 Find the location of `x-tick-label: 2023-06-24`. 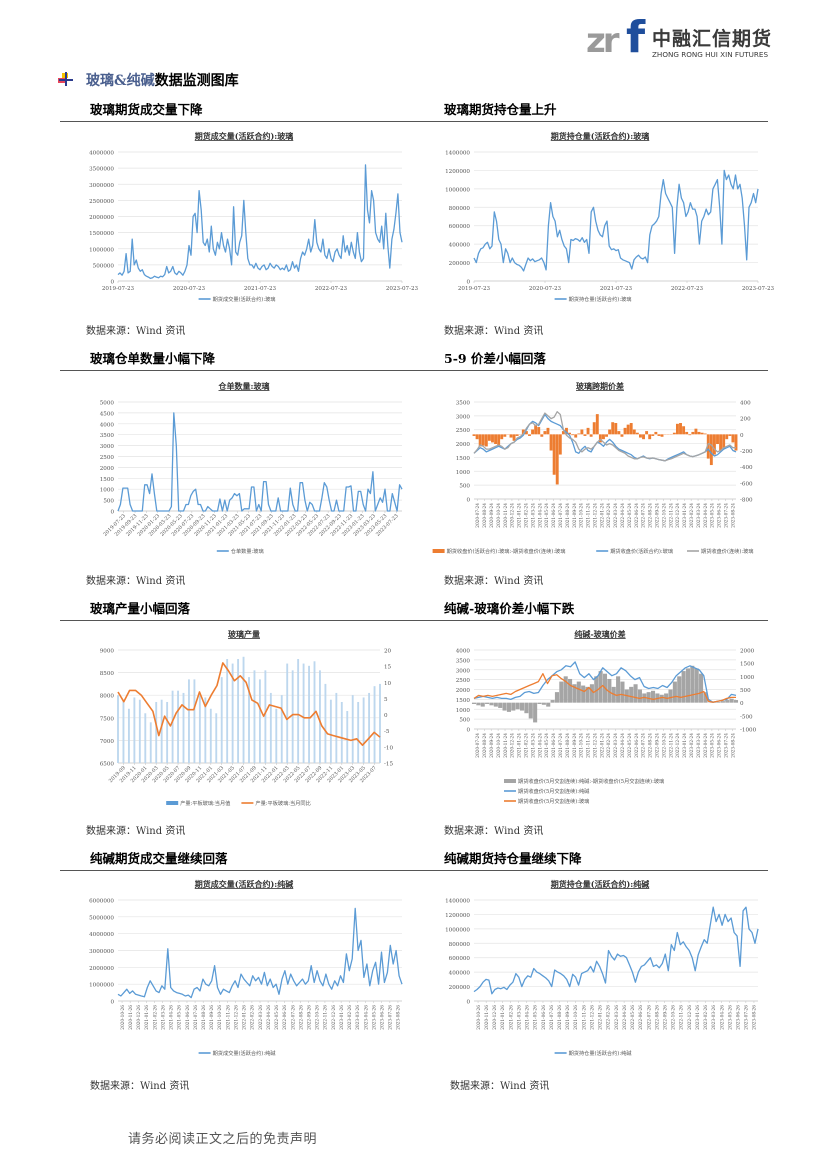

x-tick-label: 2023-06-24 is located at coordinates (720, 745).